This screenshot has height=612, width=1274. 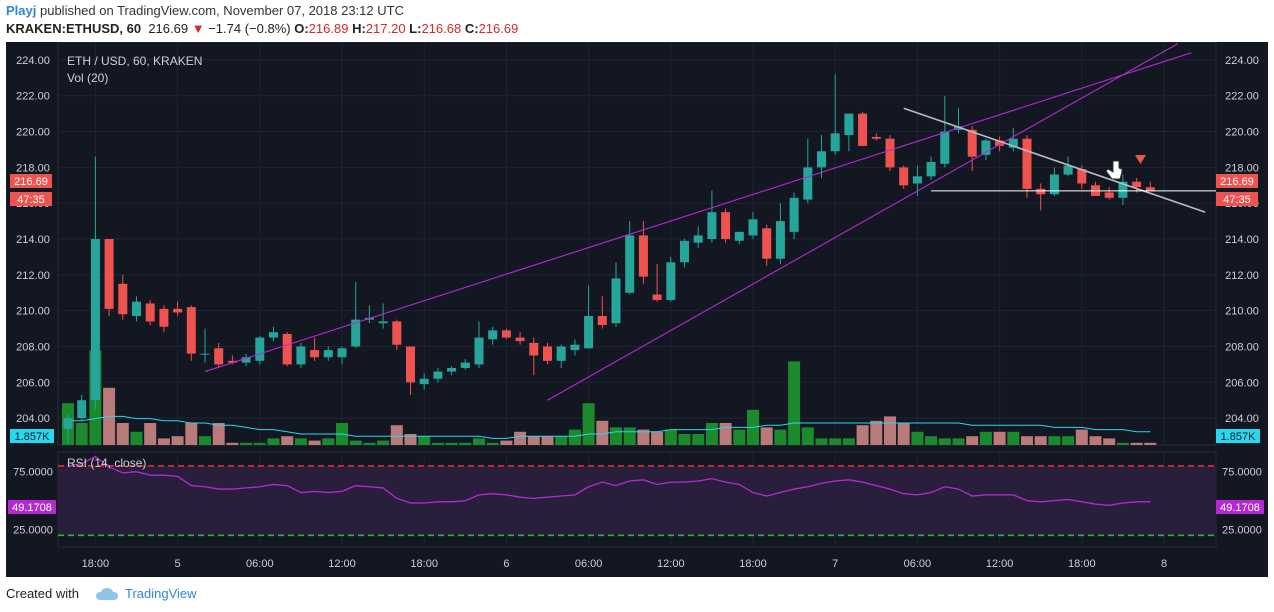 I want to click on price-change: −1.74 (−0.8%), so click(x=249, y=28).